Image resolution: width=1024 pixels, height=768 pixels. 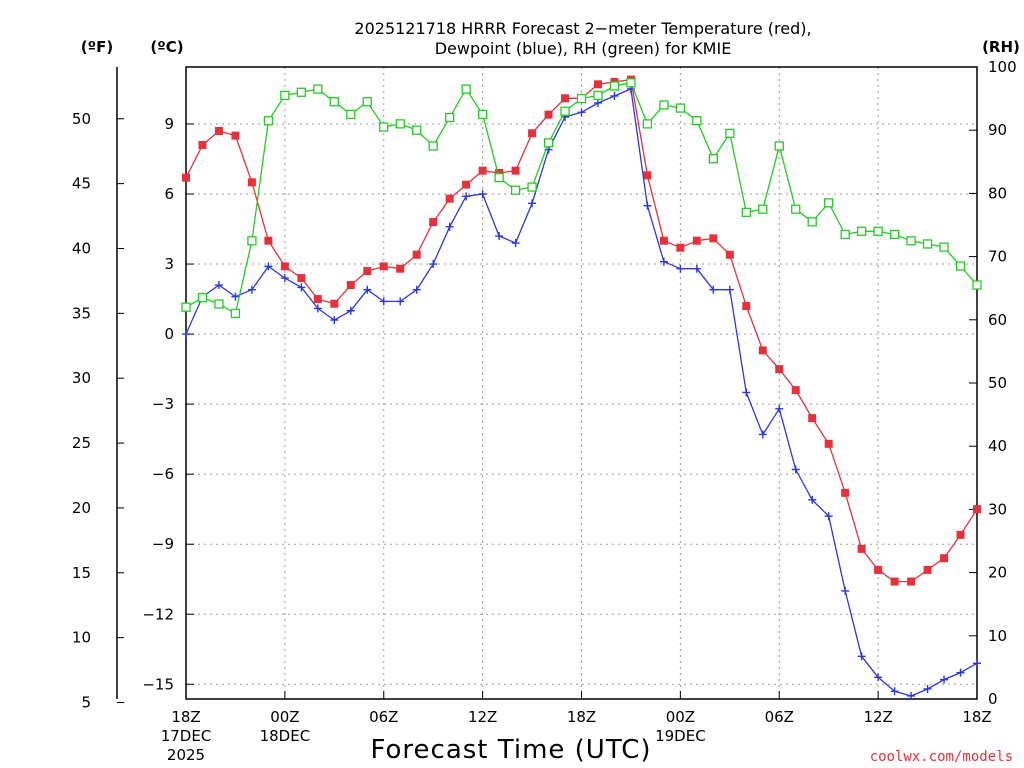 What do you see at coordinates (997, 193) in the screenshot?
I see `rh-tick-label: 80` at bounding box center [997, 193].